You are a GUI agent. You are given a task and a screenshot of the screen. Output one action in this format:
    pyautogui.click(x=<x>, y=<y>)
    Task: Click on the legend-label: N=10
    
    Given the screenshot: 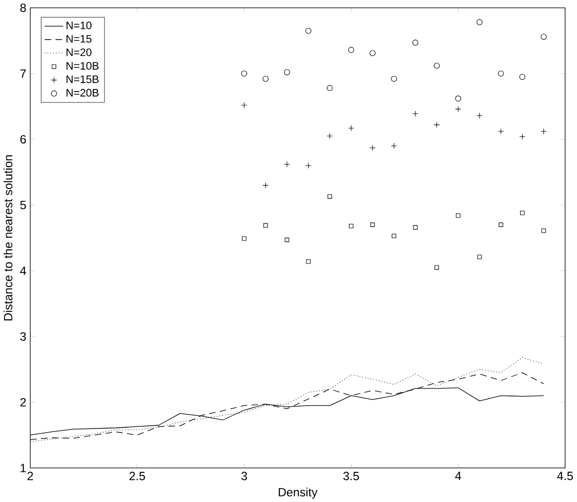 What is the action you would take?
    pyautogui.click(x=79, y=25)
    